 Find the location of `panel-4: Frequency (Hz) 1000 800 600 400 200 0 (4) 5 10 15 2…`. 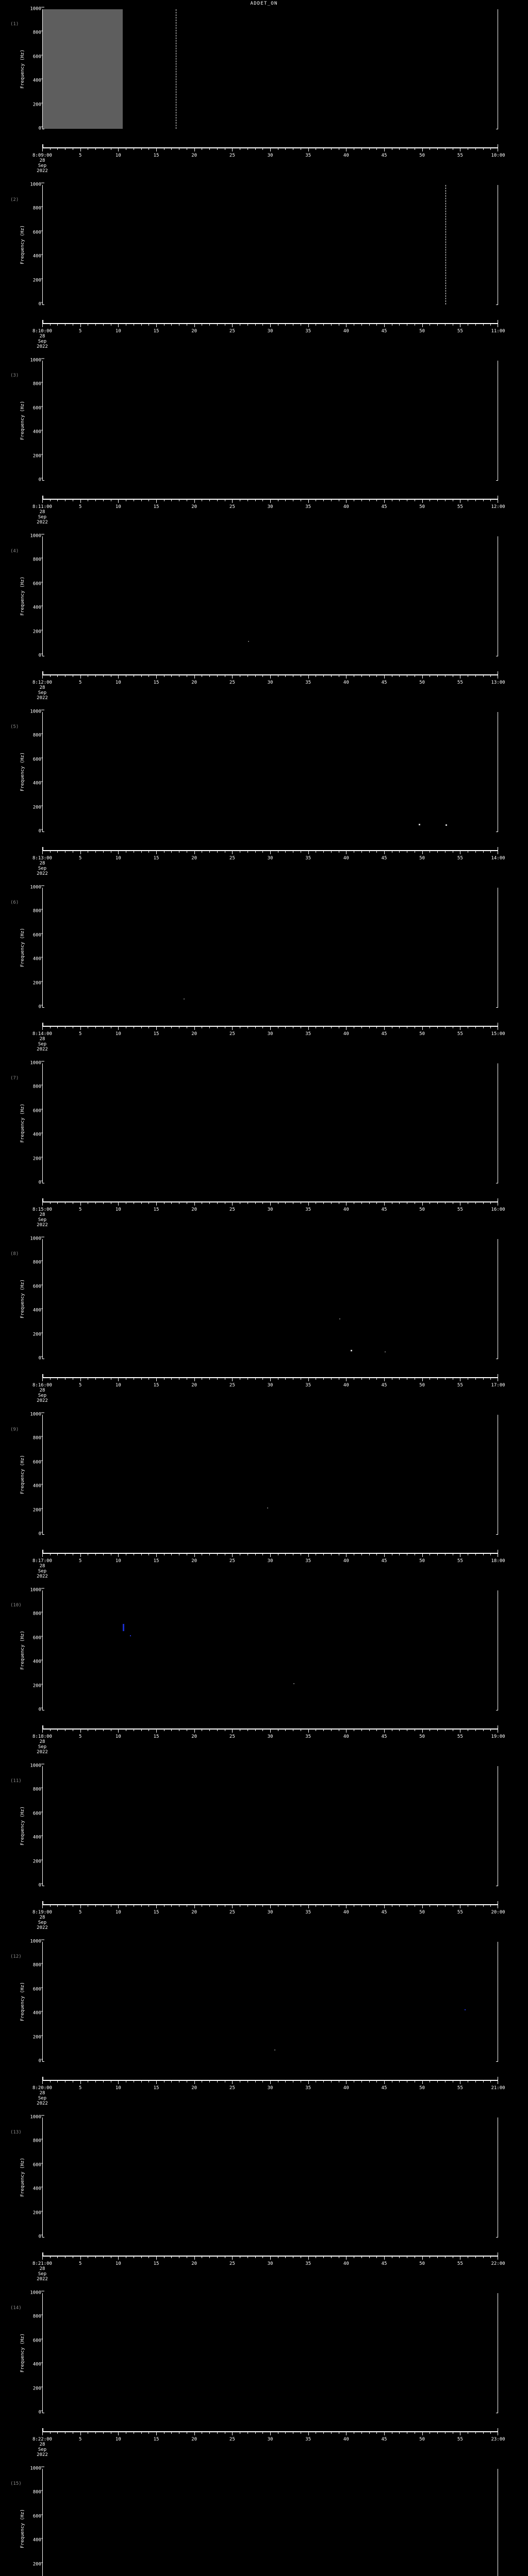

panel-4: Frequency (Hz) 1000 800 600 400 200 0 (4) 5 10 15 2… is located at coordinates (264, 615).